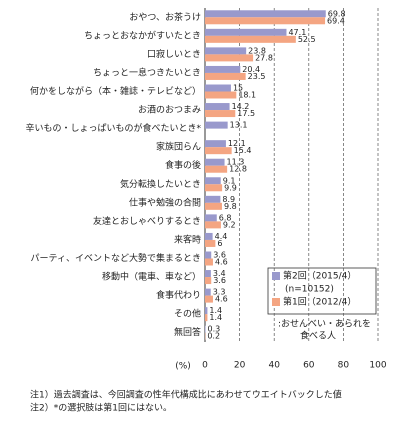  Describe the element at coordinates (221, 236) in the screenshot. I see `value-label: 4.4` at that location.